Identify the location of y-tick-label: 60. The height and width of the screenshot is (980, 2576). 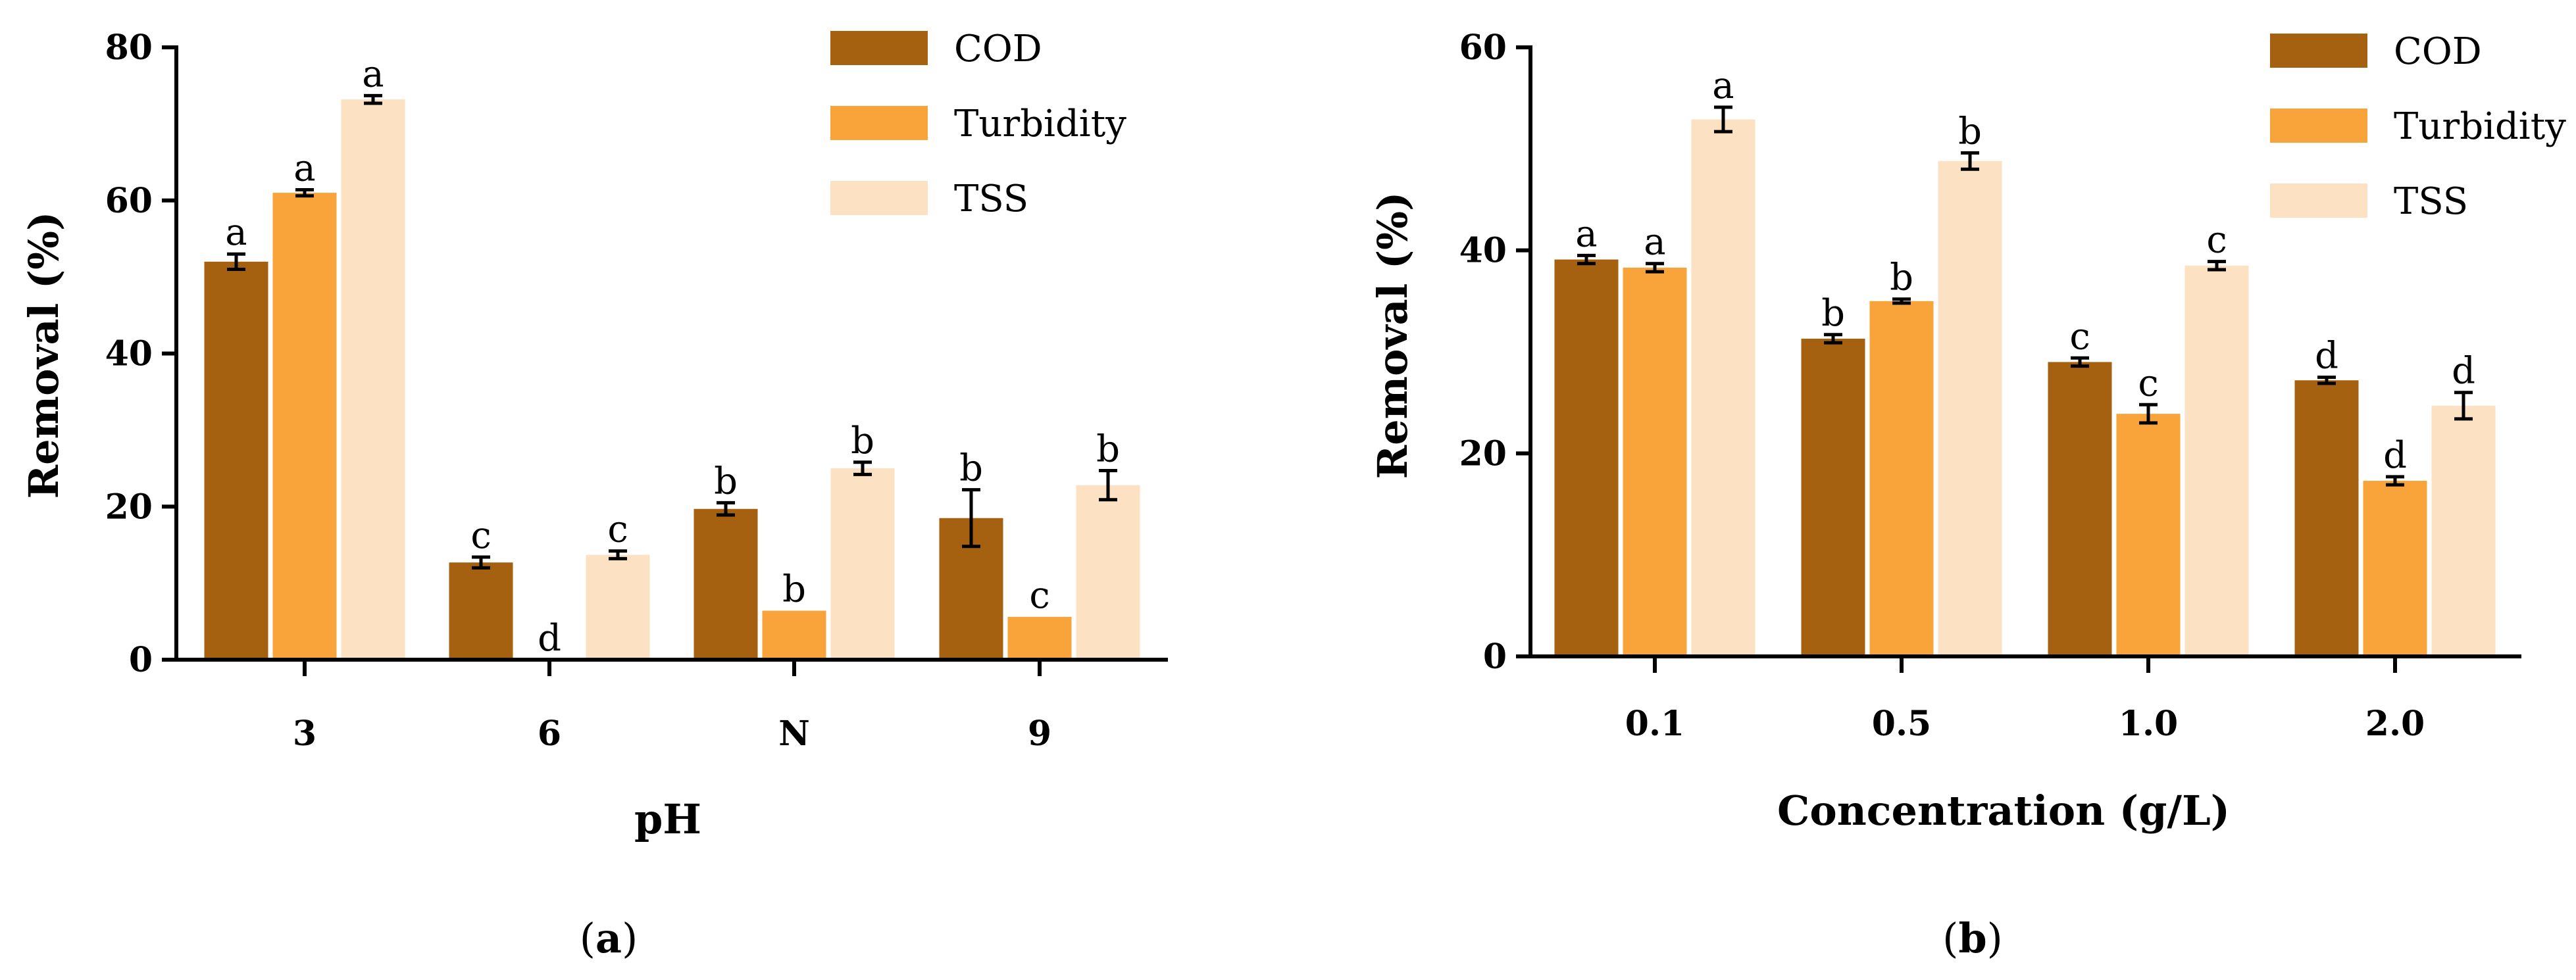
(1483, 48).